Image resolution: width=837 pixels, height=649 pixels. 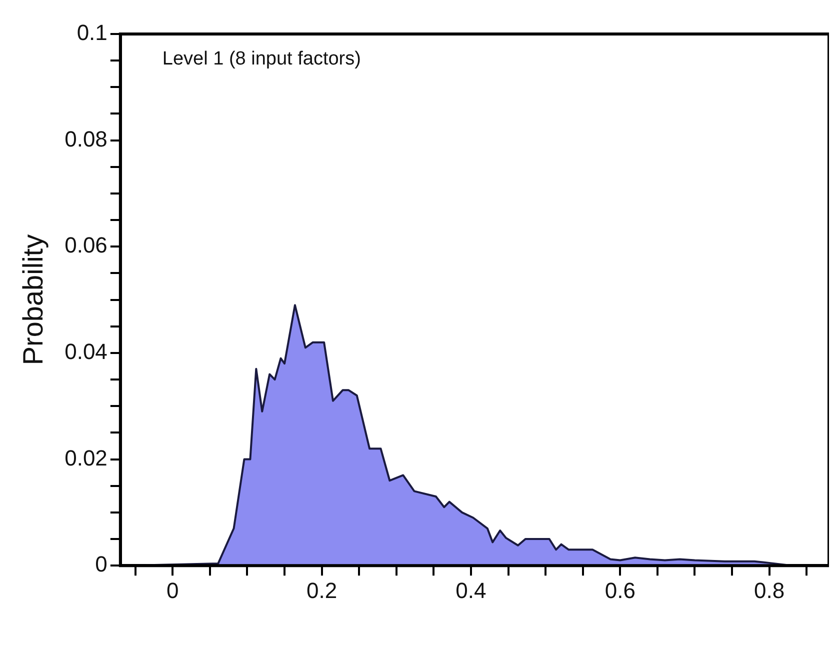 What do you see at coordinates (101, 564) in the screenshot?
I see `y-tick-label: 0` at bounding box center [101, 564].